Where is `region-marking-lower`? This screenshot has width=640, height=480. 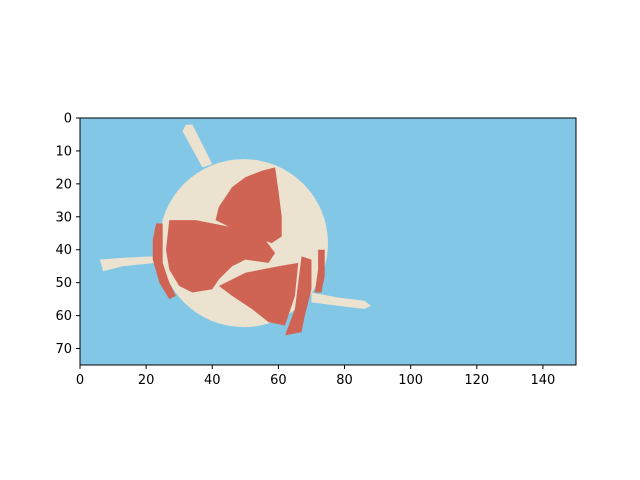 region-marking-lower is located at coordinates (258, 294).